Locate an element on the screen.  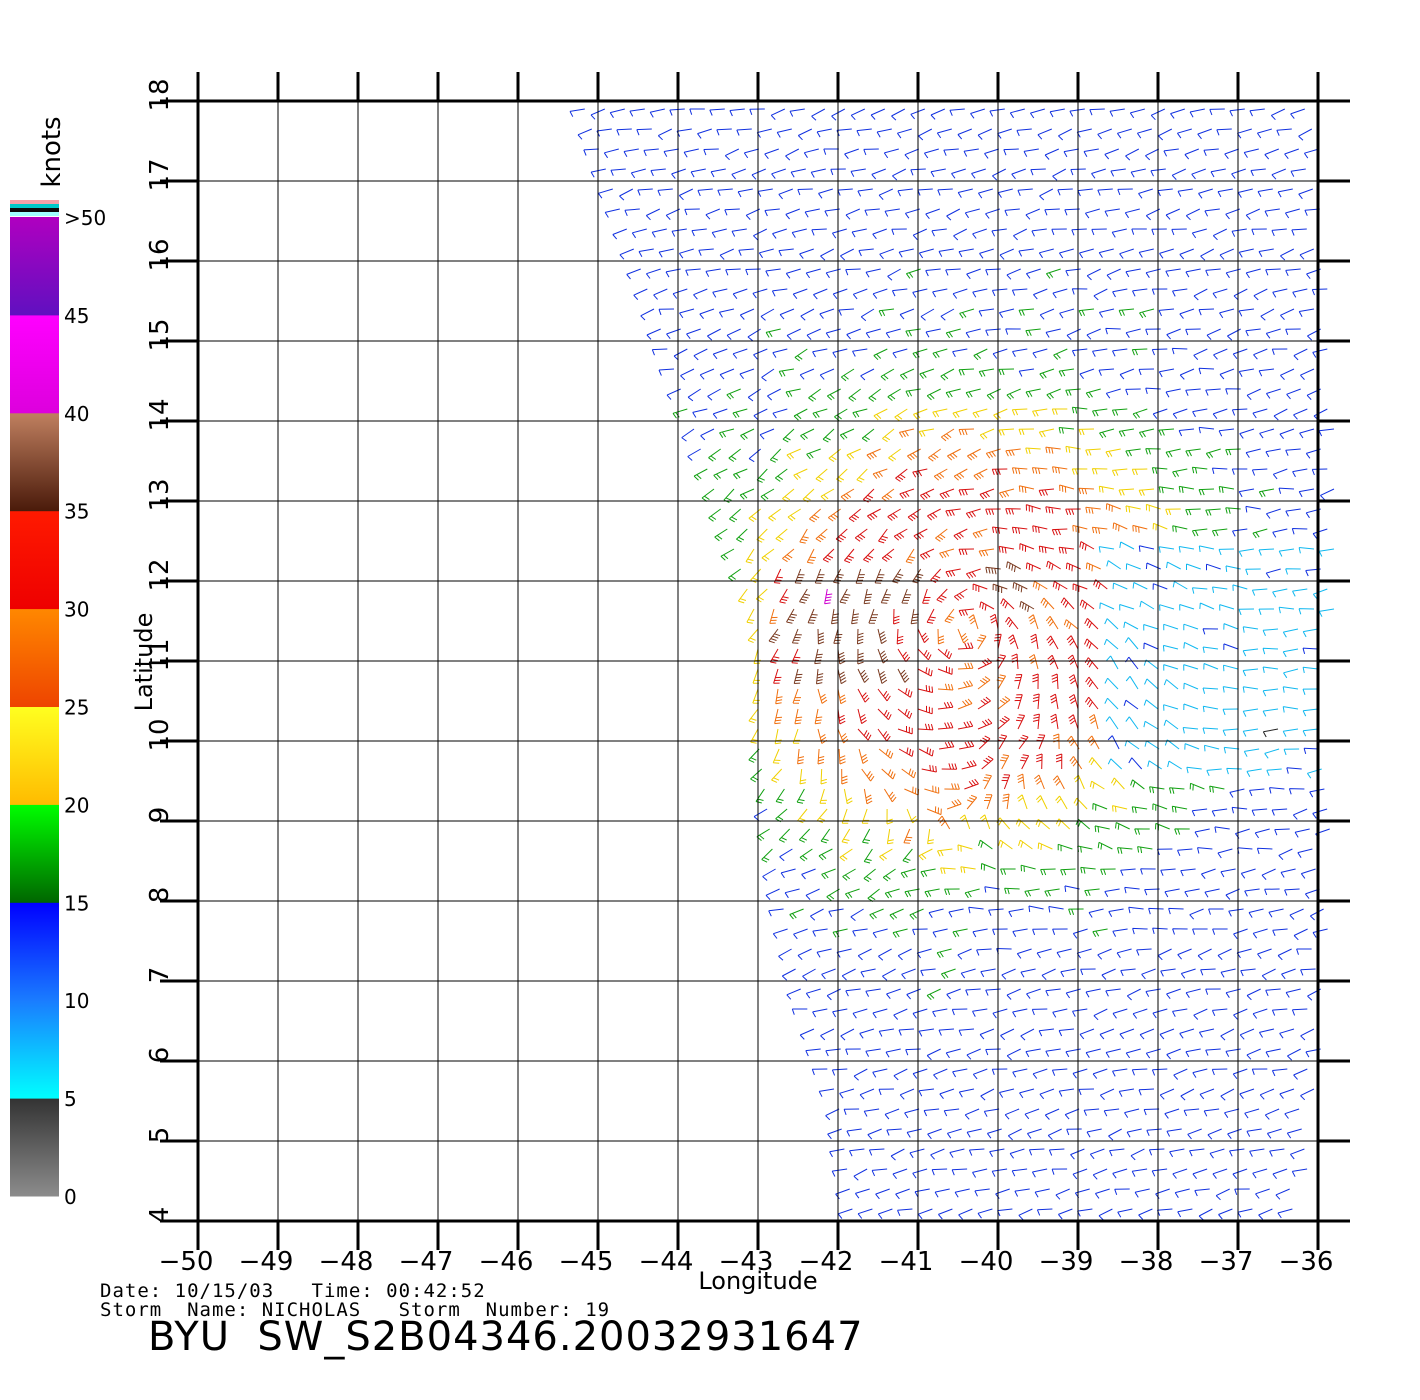
storm-number-value: 19 is located at coordinates (598, 1310).